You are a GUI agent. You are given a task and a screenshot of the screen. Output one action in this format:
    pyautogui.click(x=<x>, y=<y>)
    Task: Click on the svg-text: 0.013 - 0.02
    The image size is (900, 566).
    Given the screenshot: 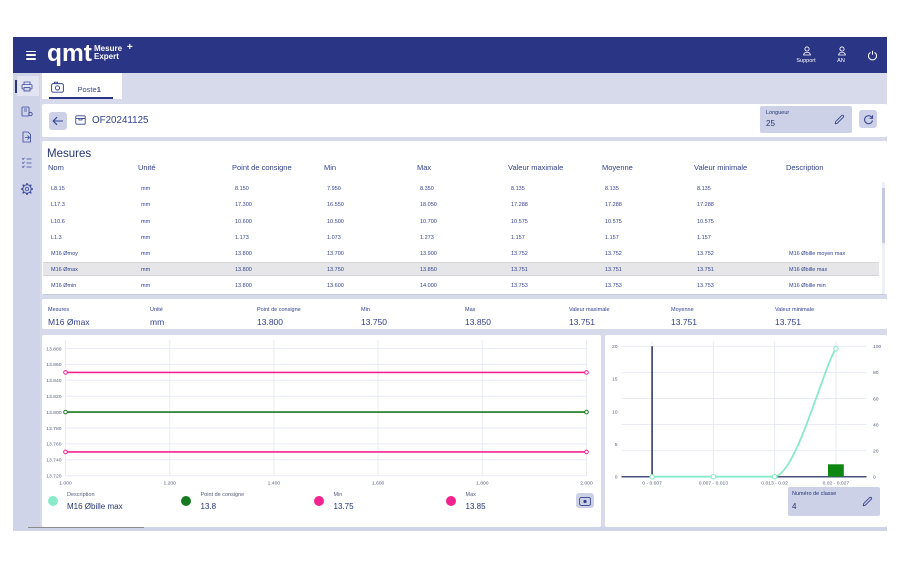 What is the action you would take?
    pyautogui.click(x=774, y=483)
    